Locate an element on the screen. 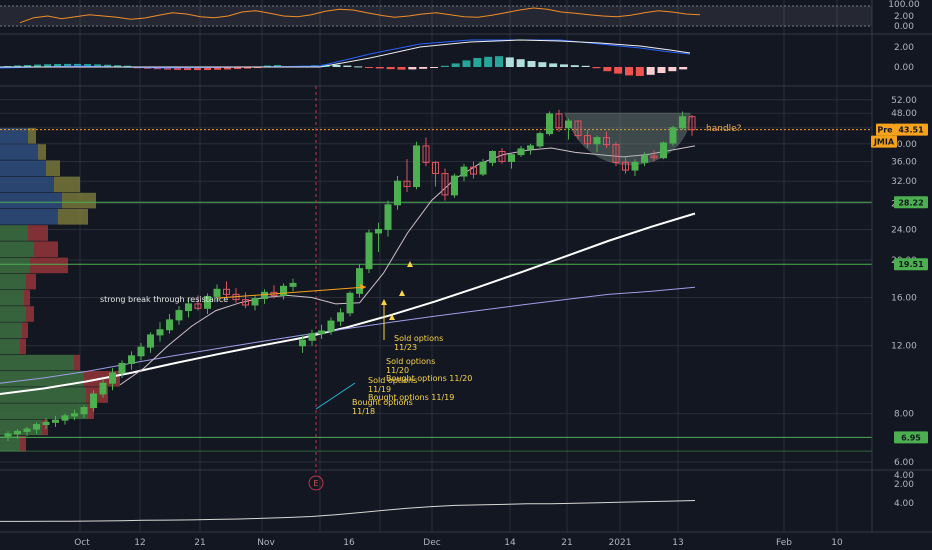 Image resolution: width=932 pixels, height=550 pixels. price-badge-box is located at coordinates (911, 202).